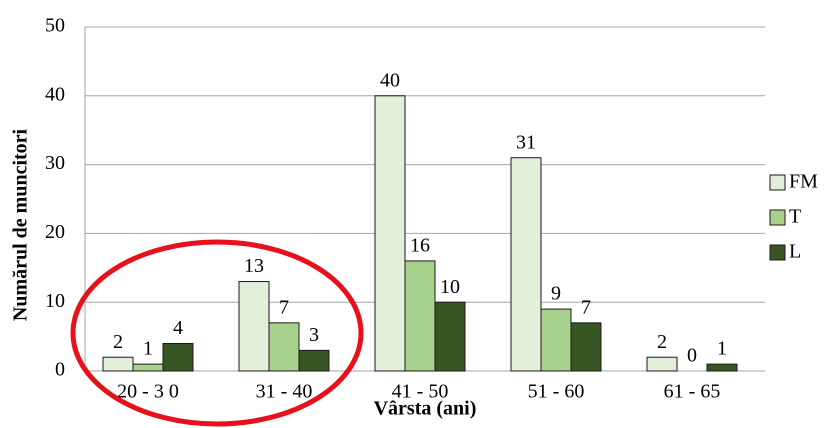 The height and width of the screenshot is (428, 829). Describe the element at coordinates (556, 392) in the screenshot. I see `x-tick-label: 51 - 60` at that location.